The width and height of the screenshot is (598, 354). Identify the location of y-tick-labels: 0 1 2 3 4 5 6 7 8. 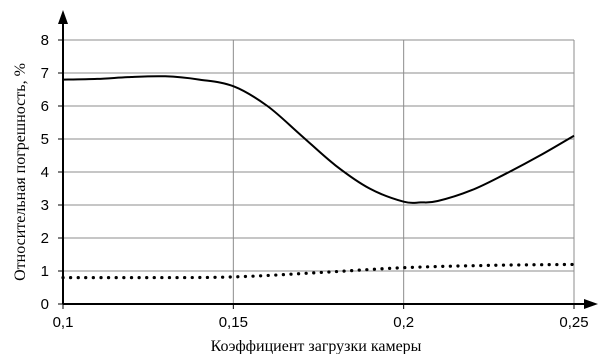
(52, 172).